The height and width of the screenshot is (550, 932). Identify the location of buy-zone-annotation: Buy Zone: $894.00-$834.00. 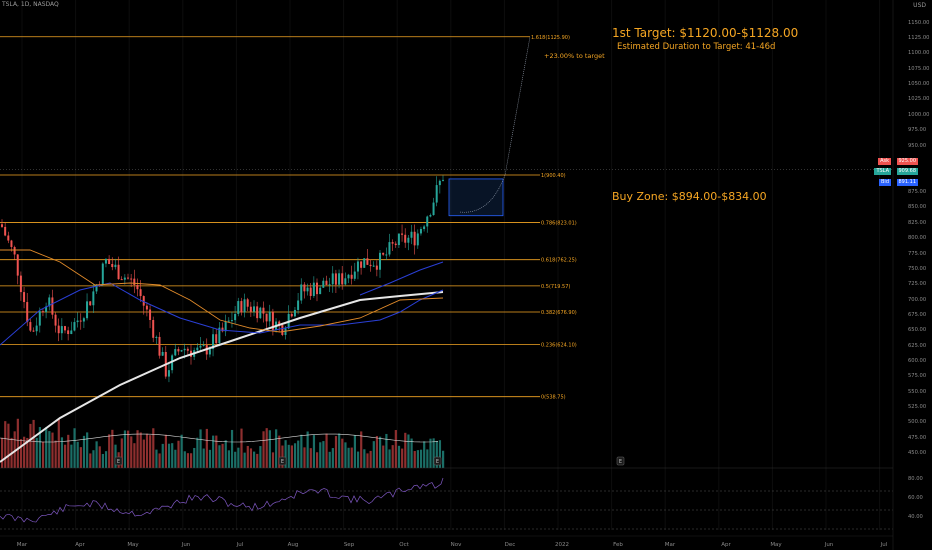
(689, 196).